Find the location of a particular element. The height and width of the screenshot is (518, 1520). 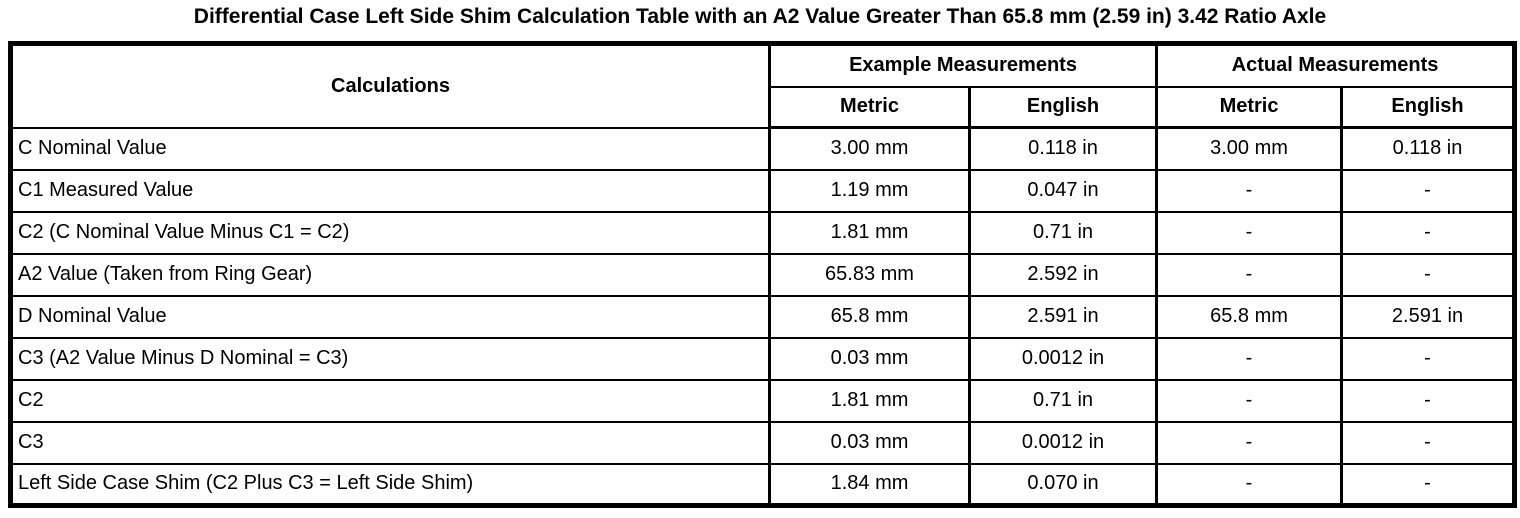

example-metric-value: 3.00 mm is located at coordinates (869, 148).